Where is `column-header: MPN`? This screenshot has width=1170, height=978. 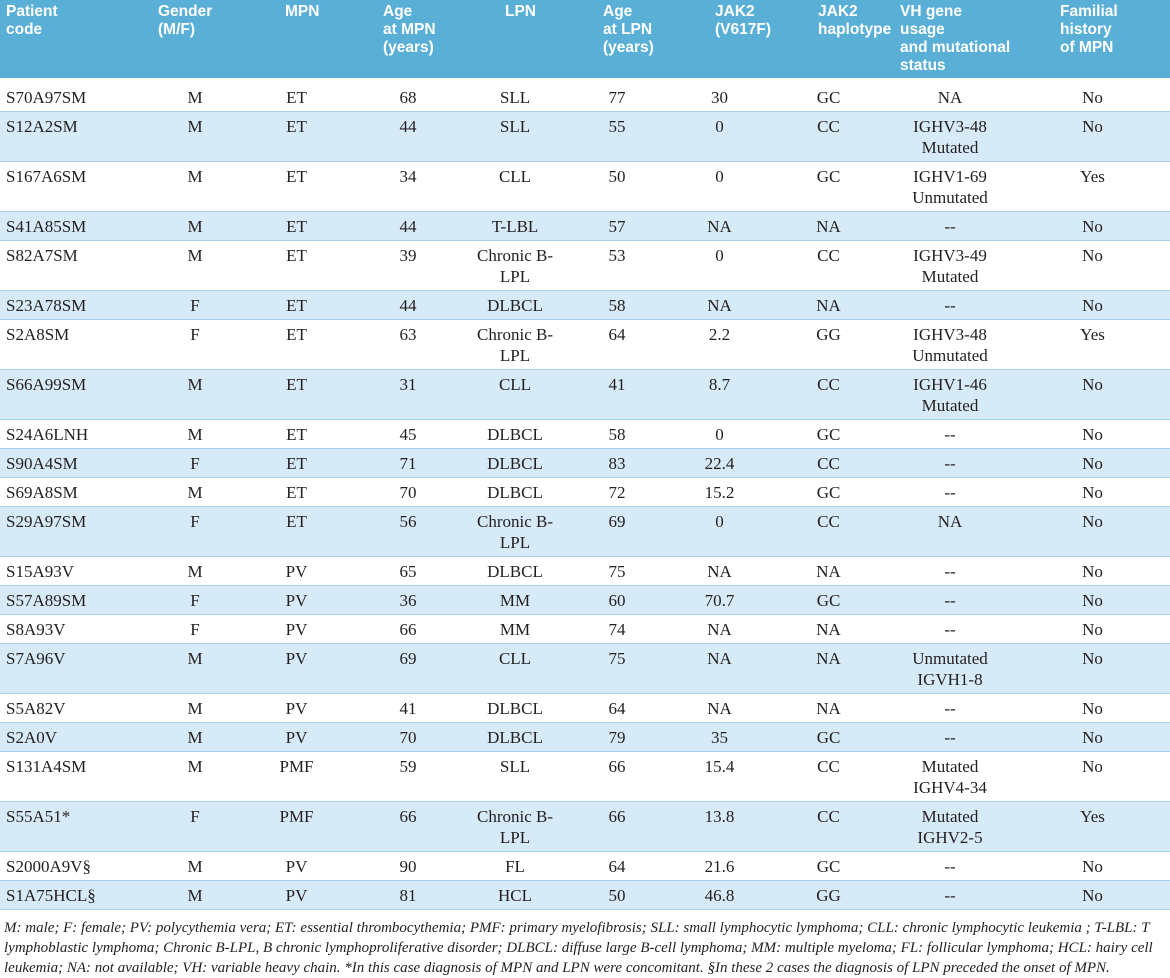
column-header: MPN is located at coordinates (296, 39).